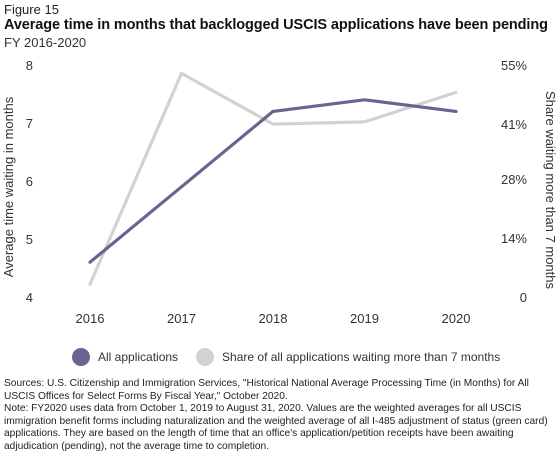 This screenshot has height=463, width=560. Describe the element at coordinates (523, 297) in the screenshot. I see `right-tick-label: 0` at that location.